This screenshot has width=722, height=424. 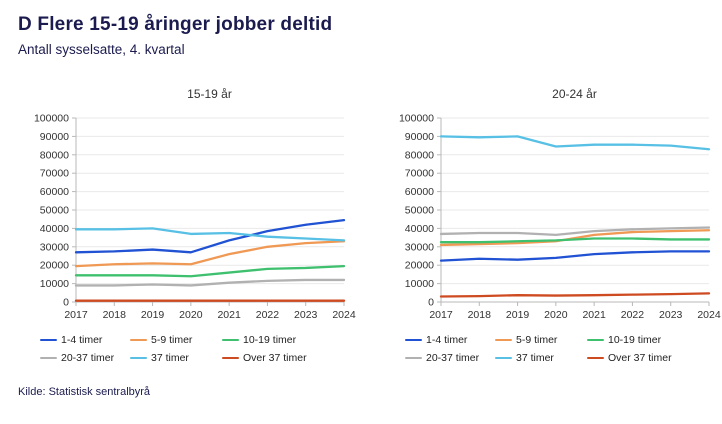 I want to click on chart-title-15-19: 15-19 år, so click(x=209, y=94).